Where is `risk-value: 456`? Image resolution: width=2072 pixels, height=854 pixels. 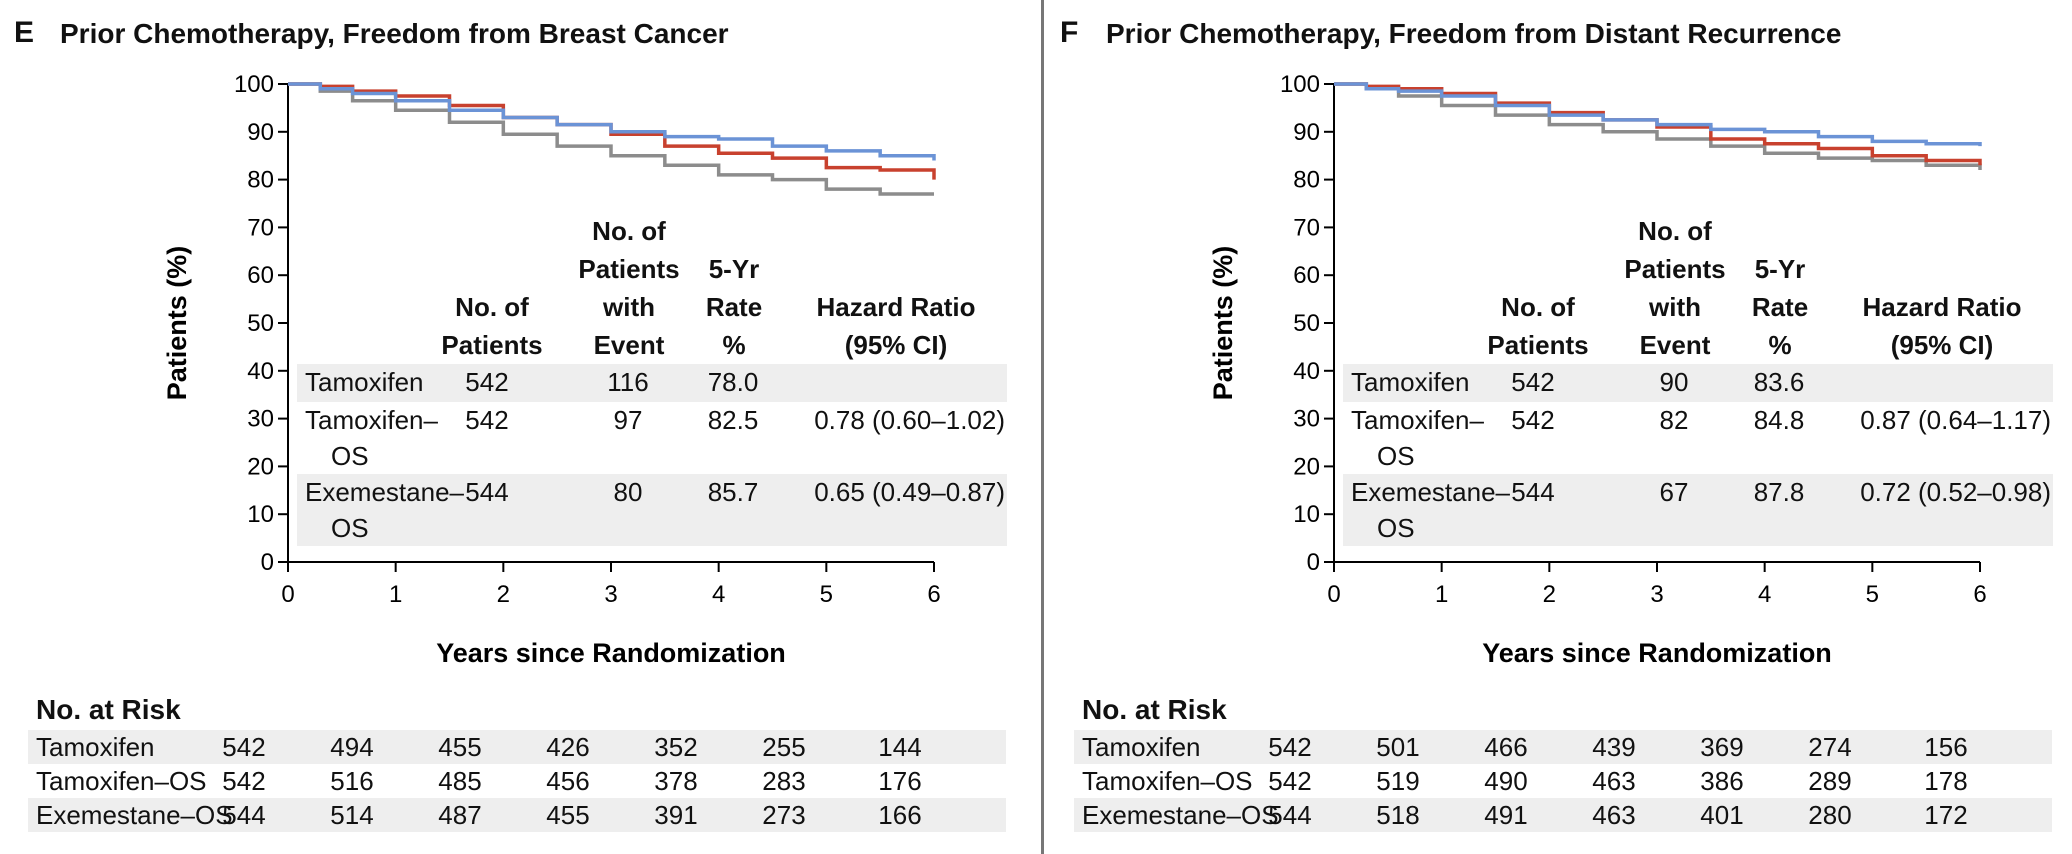
risk-value: 456 is located at coordinates (568, 781).